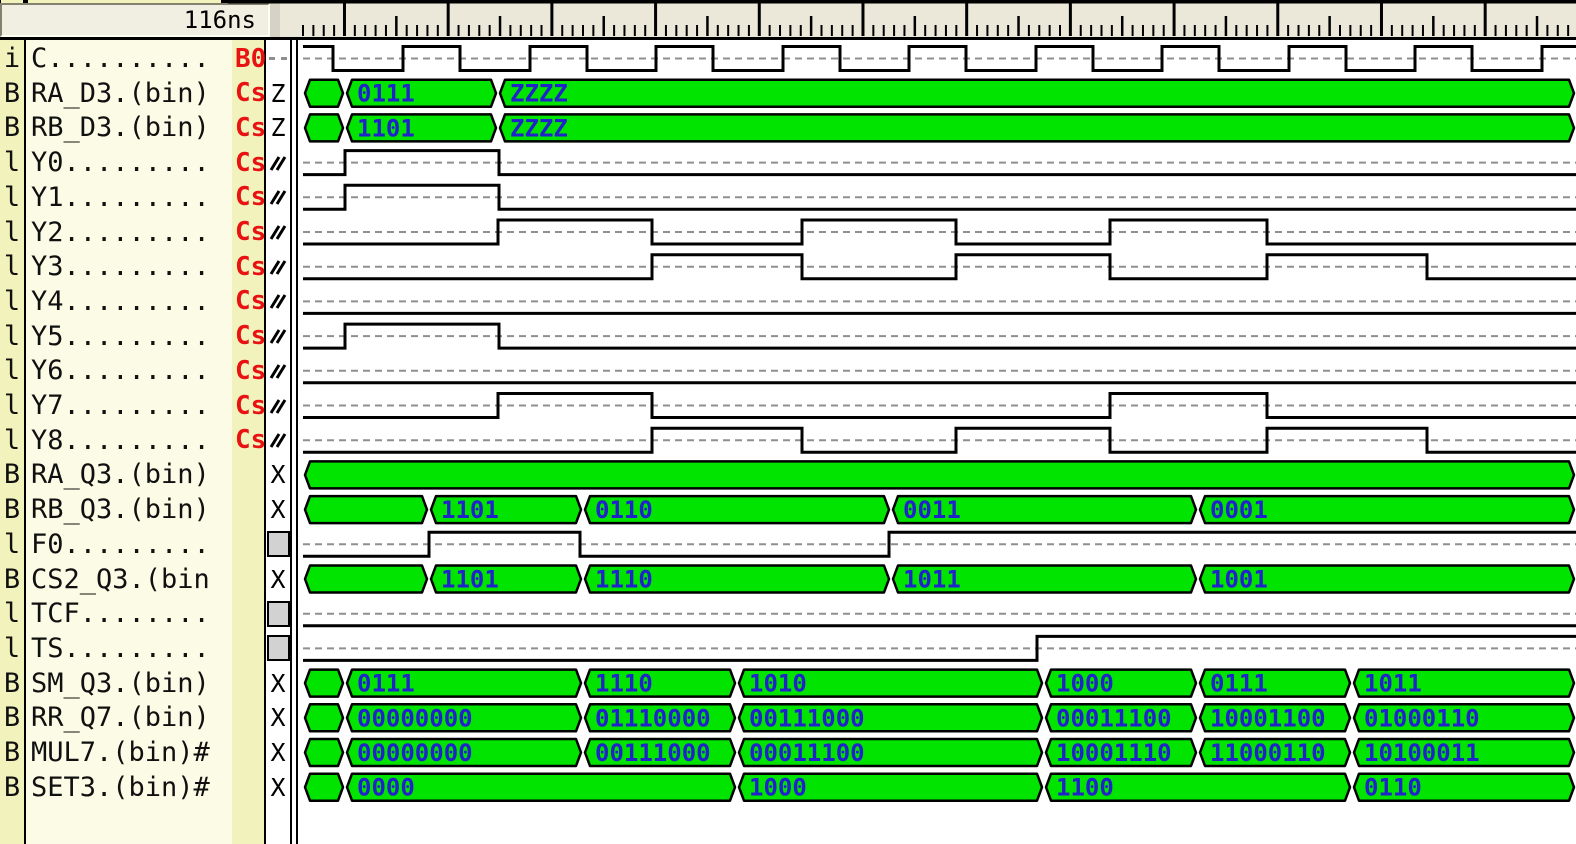 The image size is (1576, 844). Describe the element at coordinates (1114, 718) in the screenshot. I see `svg-text: 00011100` at that location.